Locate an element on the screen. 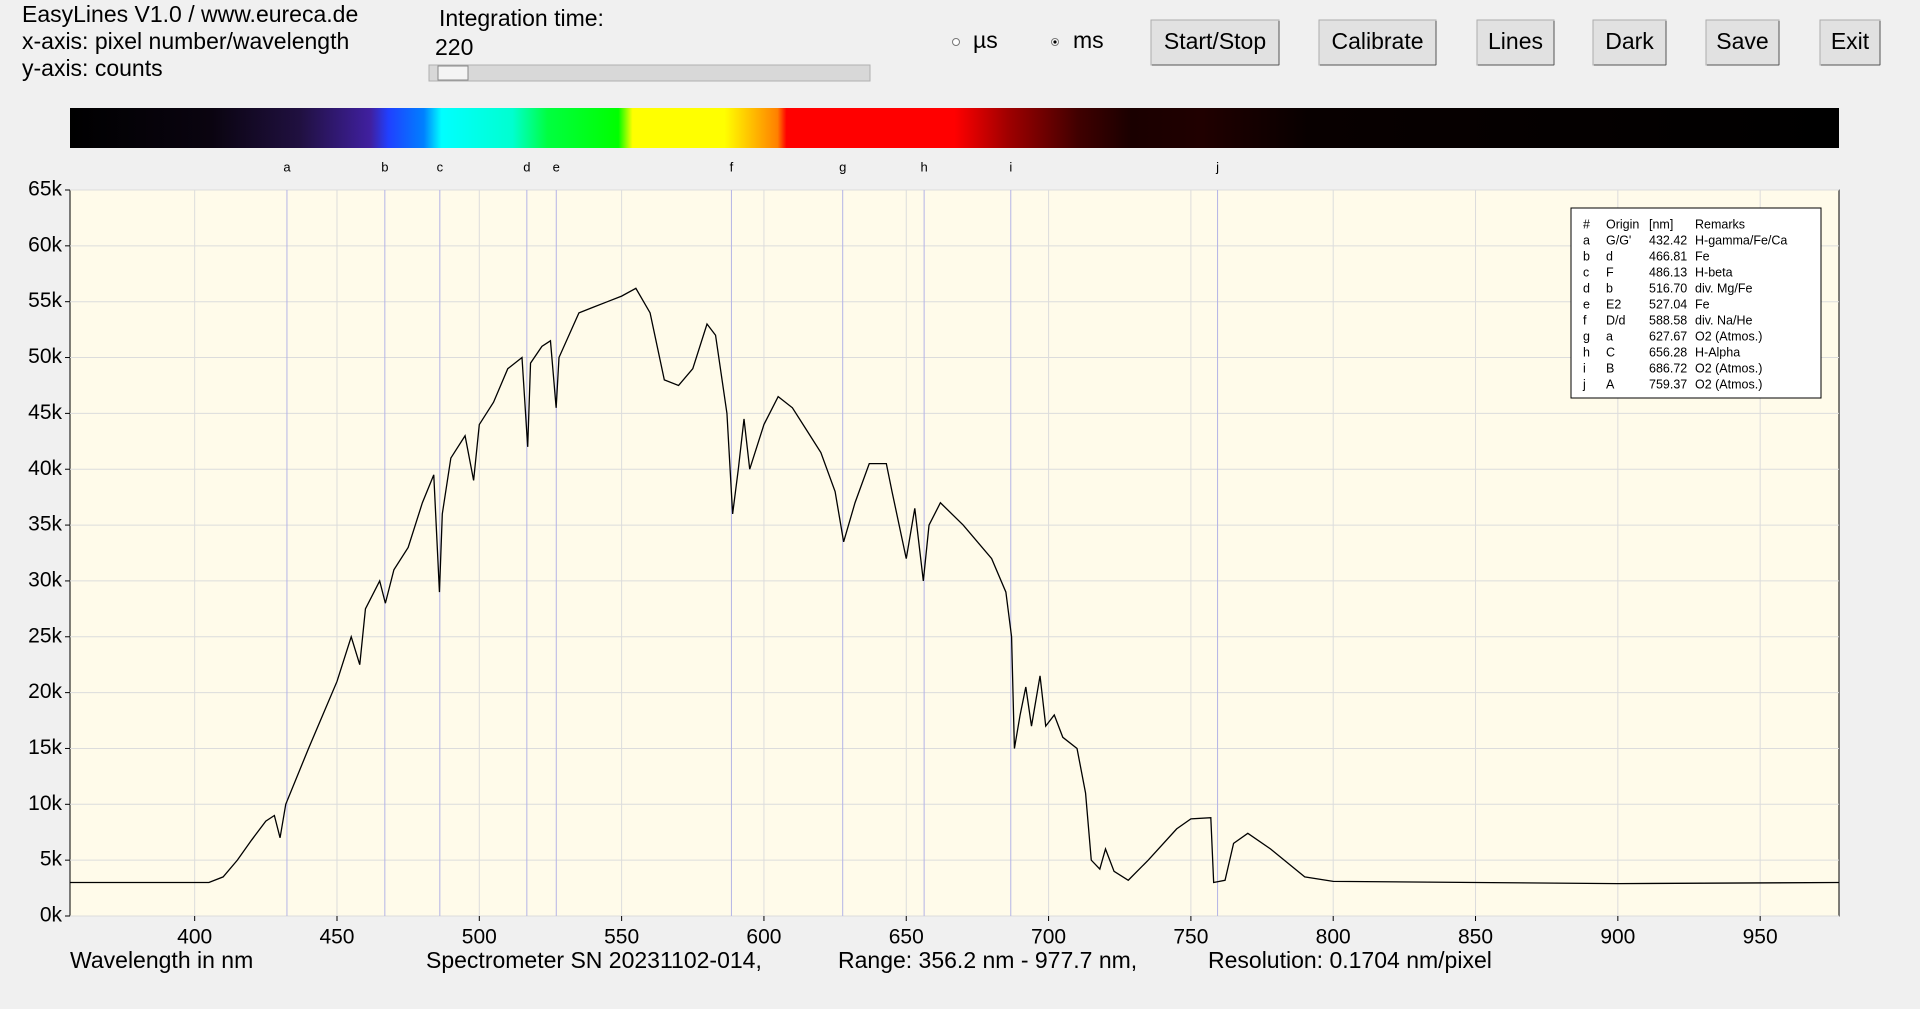 This screenshot has width=1920, height=1009. legend-wavelength: 759.37 is located at coordinates (1668, 384).